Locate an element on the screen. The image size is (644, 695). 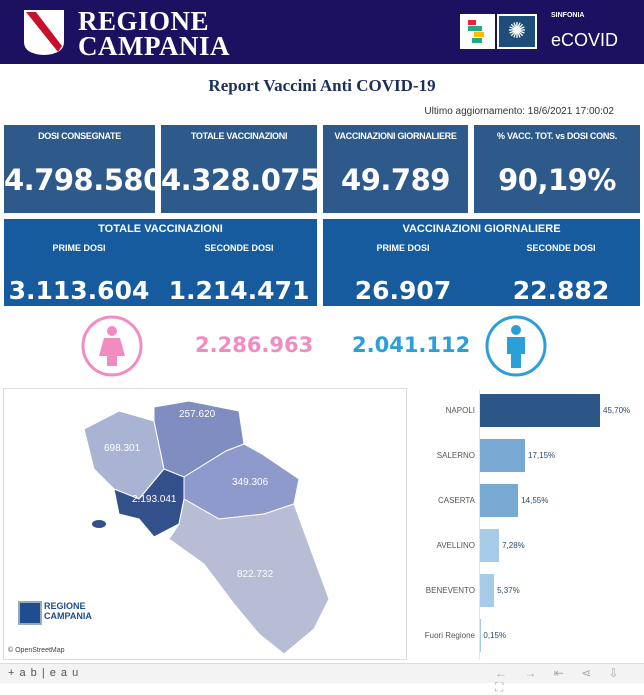
undo-button: ← is located at coordinates (501, 673).